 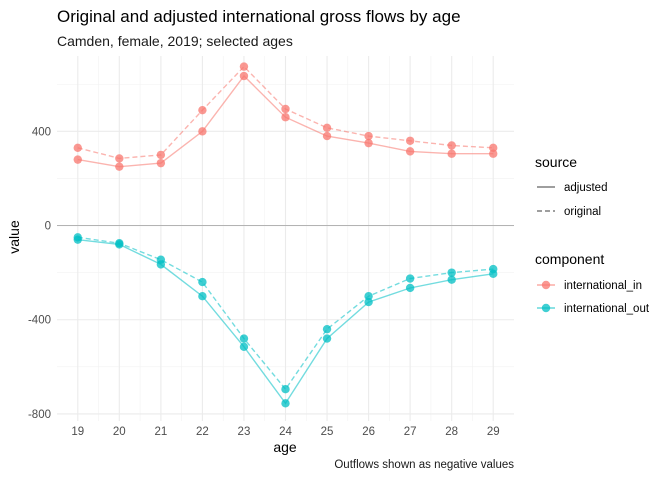 I want to click on x-tick-label: 24, so click(x=285, y=432).